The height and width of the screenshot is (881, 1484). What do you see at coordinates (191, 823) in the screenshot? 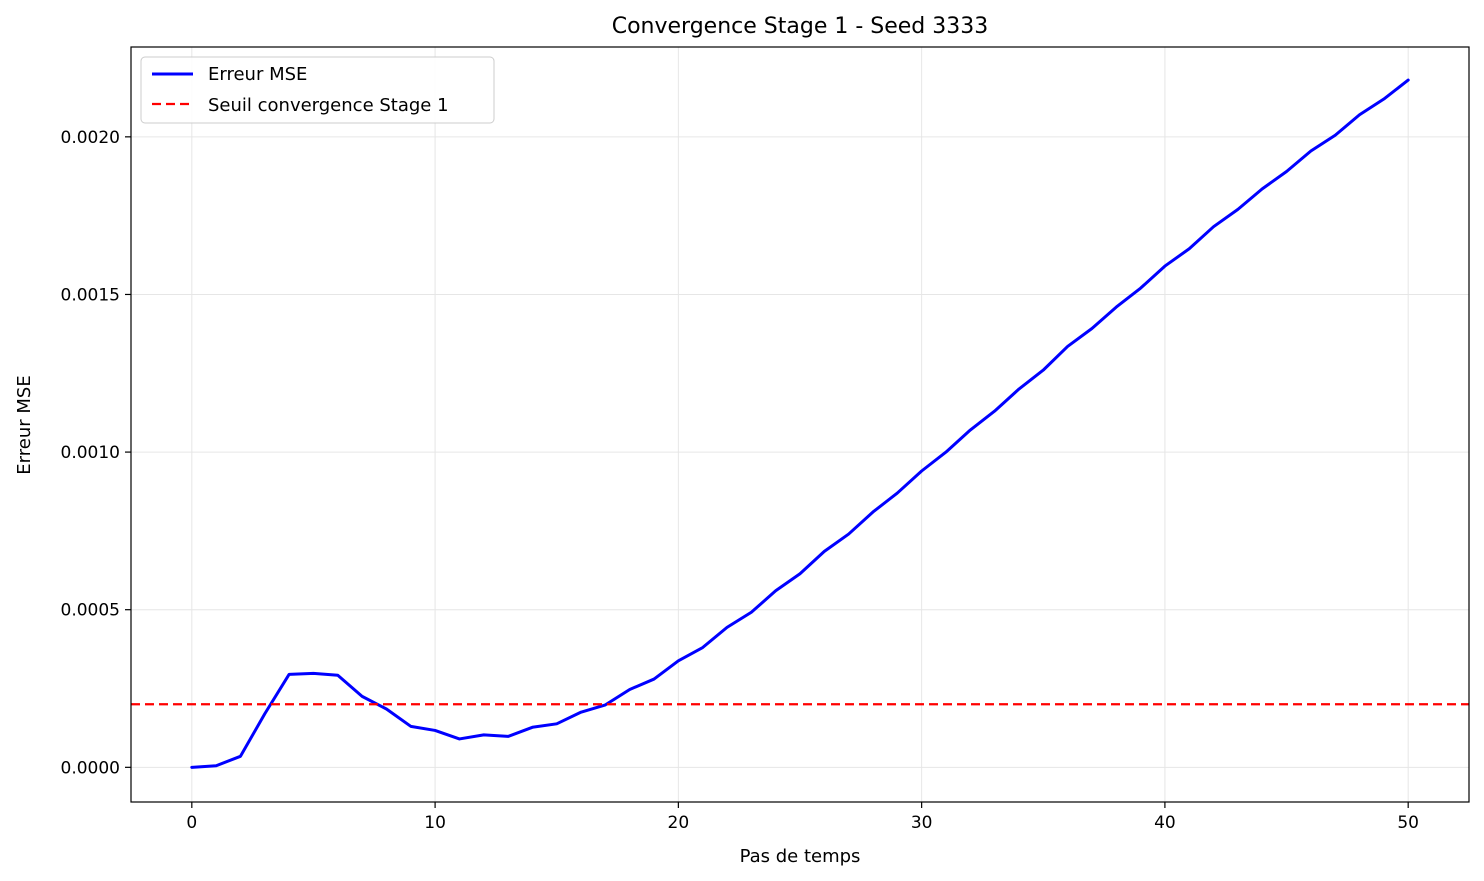
I see `x-tick-label: 0` at bounding box center [191, 823].